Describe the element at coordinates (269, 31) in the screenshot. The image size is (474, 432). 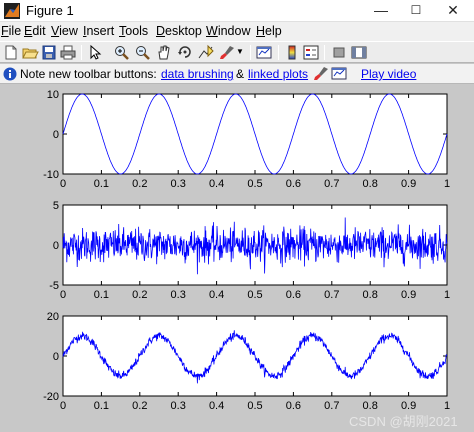
I see `menu-help: Help` at that location.